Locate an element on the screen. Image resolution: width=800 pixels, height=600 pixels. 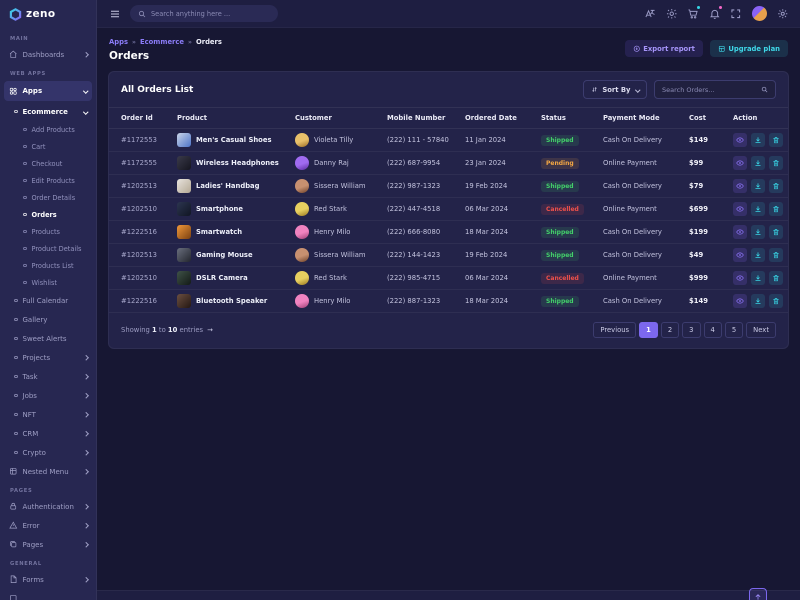
global-search is located at coordinates (204, 13).